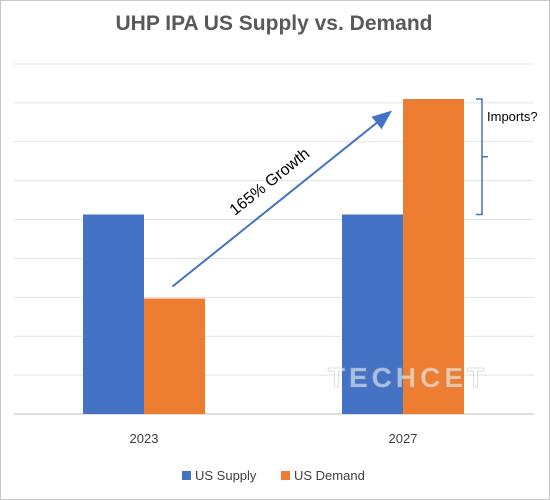 Image resolution: width=550 pixels, height=500 pixels. I want to click on legend-label: US Supply, so click(226, 475).